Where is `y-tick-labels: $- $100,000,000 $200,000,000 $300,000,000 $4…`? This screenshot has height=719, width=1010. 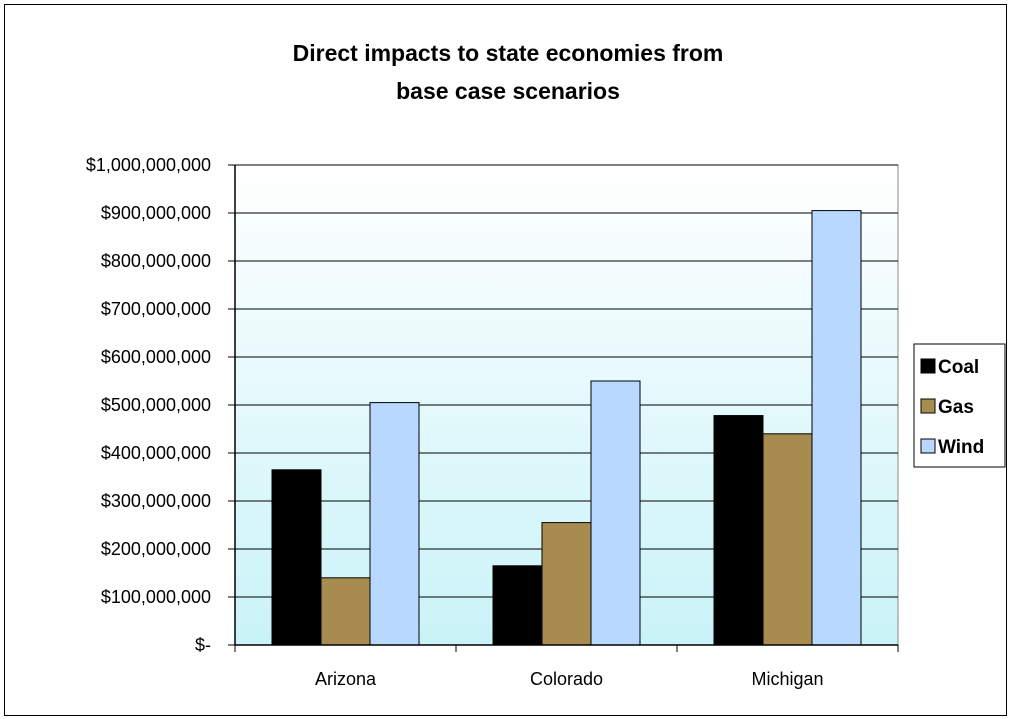 y-tick-labels: $- $100,000,000 $200,000,000 $300,000,000 $4… is located at coordinates (148, 405).